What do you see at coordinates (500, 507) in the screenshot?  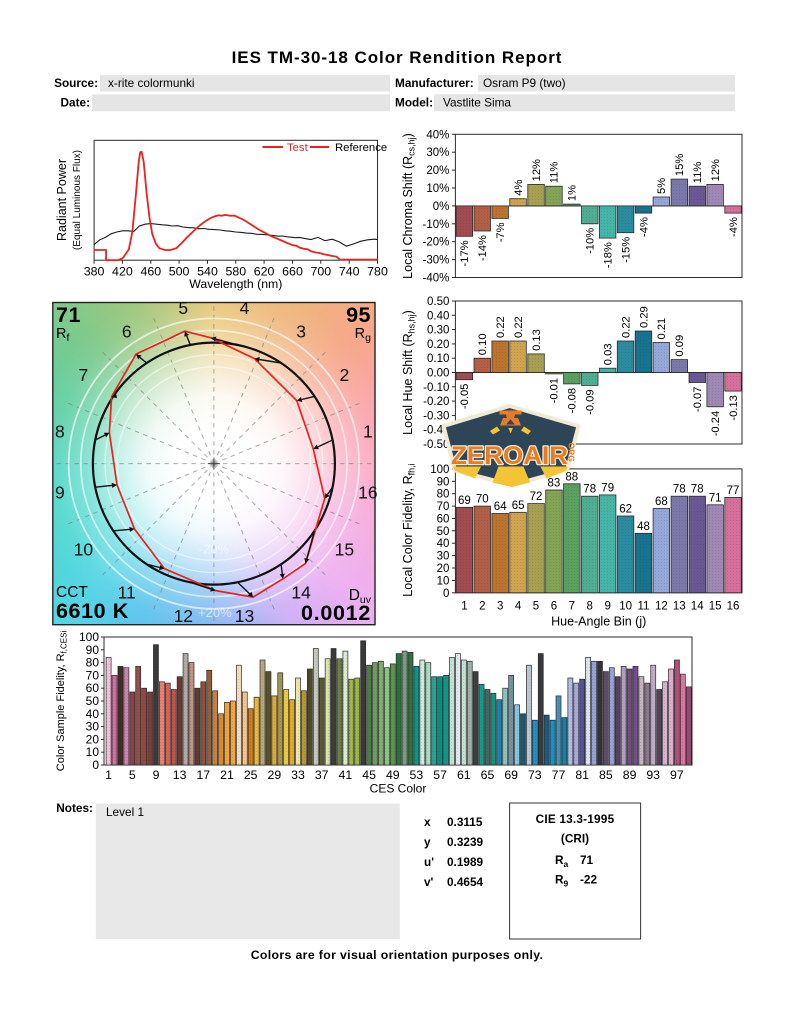 I see `svg-text: 64` at bounding box center [500, 507].